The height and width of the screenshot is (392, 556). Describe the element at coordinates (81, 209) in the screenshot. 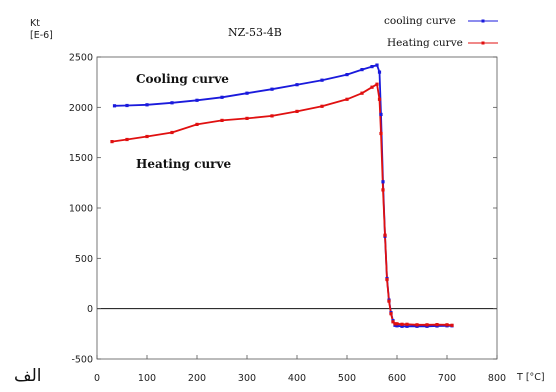

I see `y-tick-label: 1000` at that location.